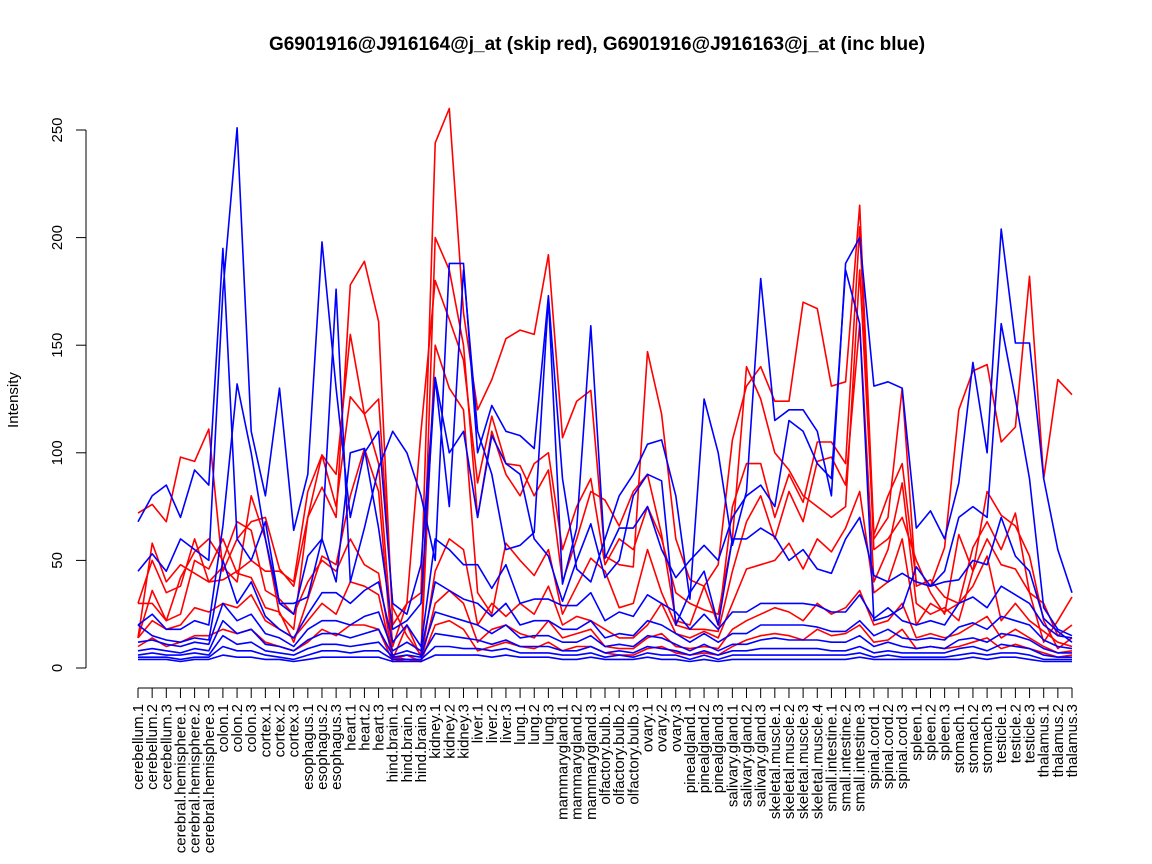 The image size is (1152, 864). I want to click on x-tick-label: skeletal.muscle.4, so click(817, 761).